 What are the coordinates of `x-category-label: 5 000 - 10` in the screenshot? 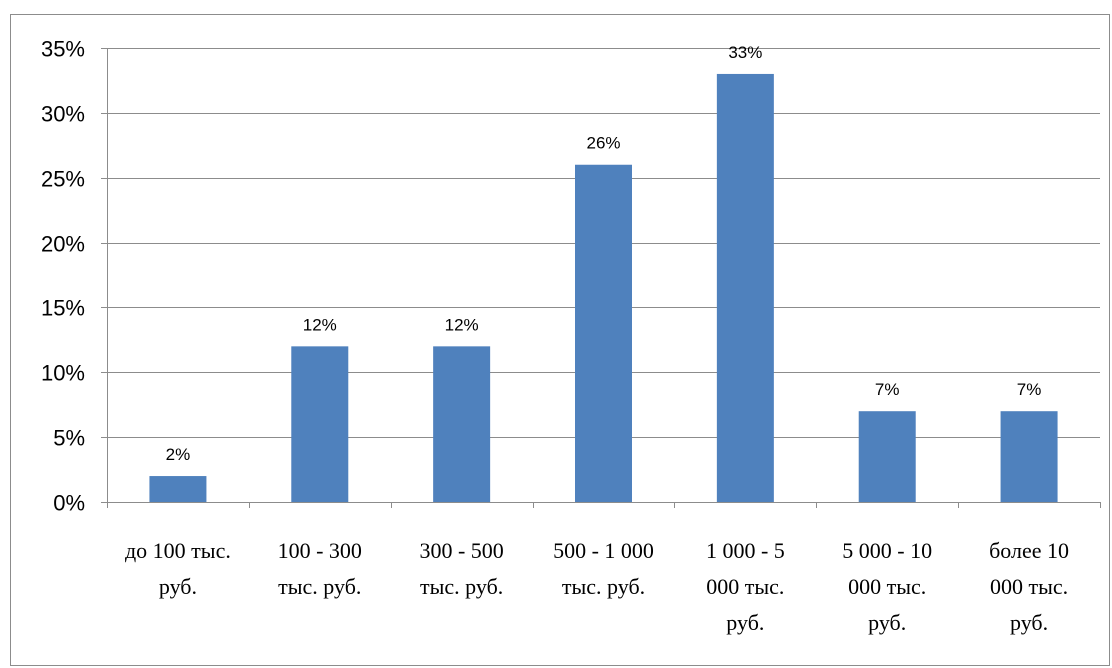 It's located at (887, 550).